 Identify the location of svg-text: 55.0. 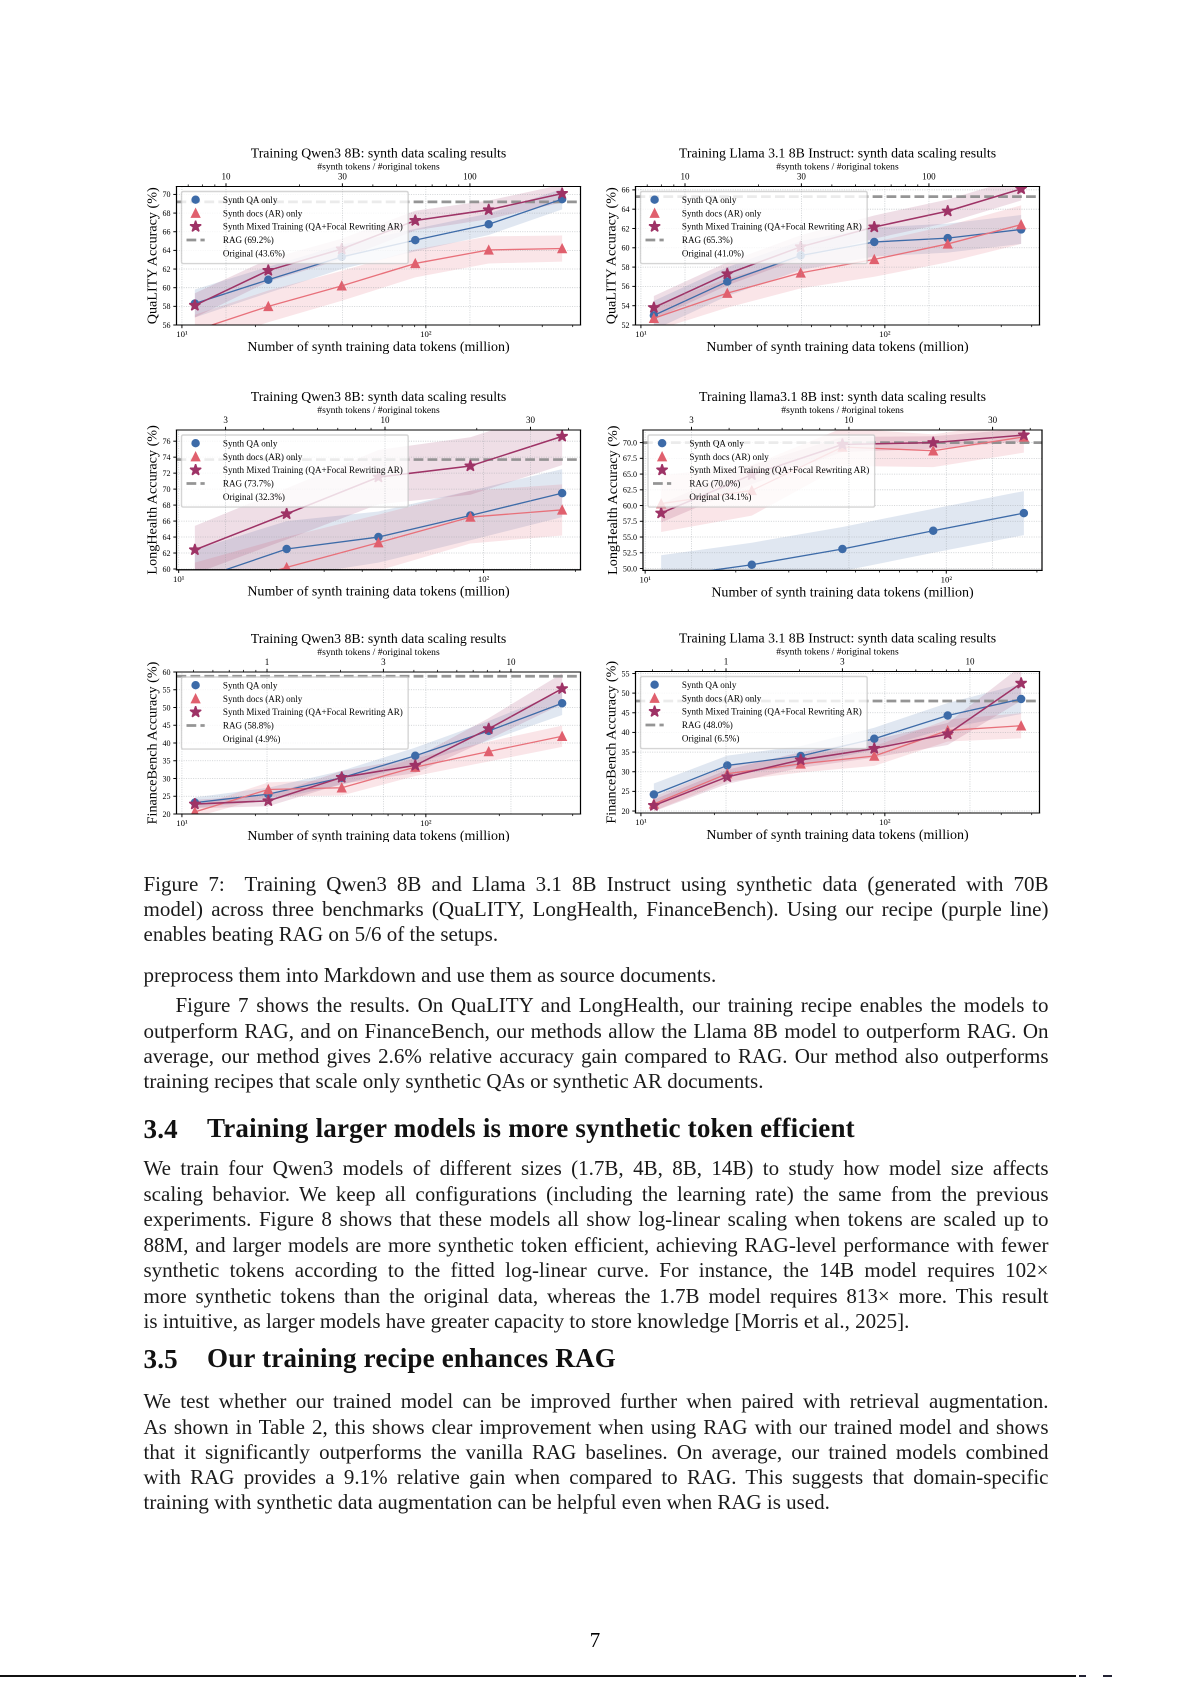
(630, 537).